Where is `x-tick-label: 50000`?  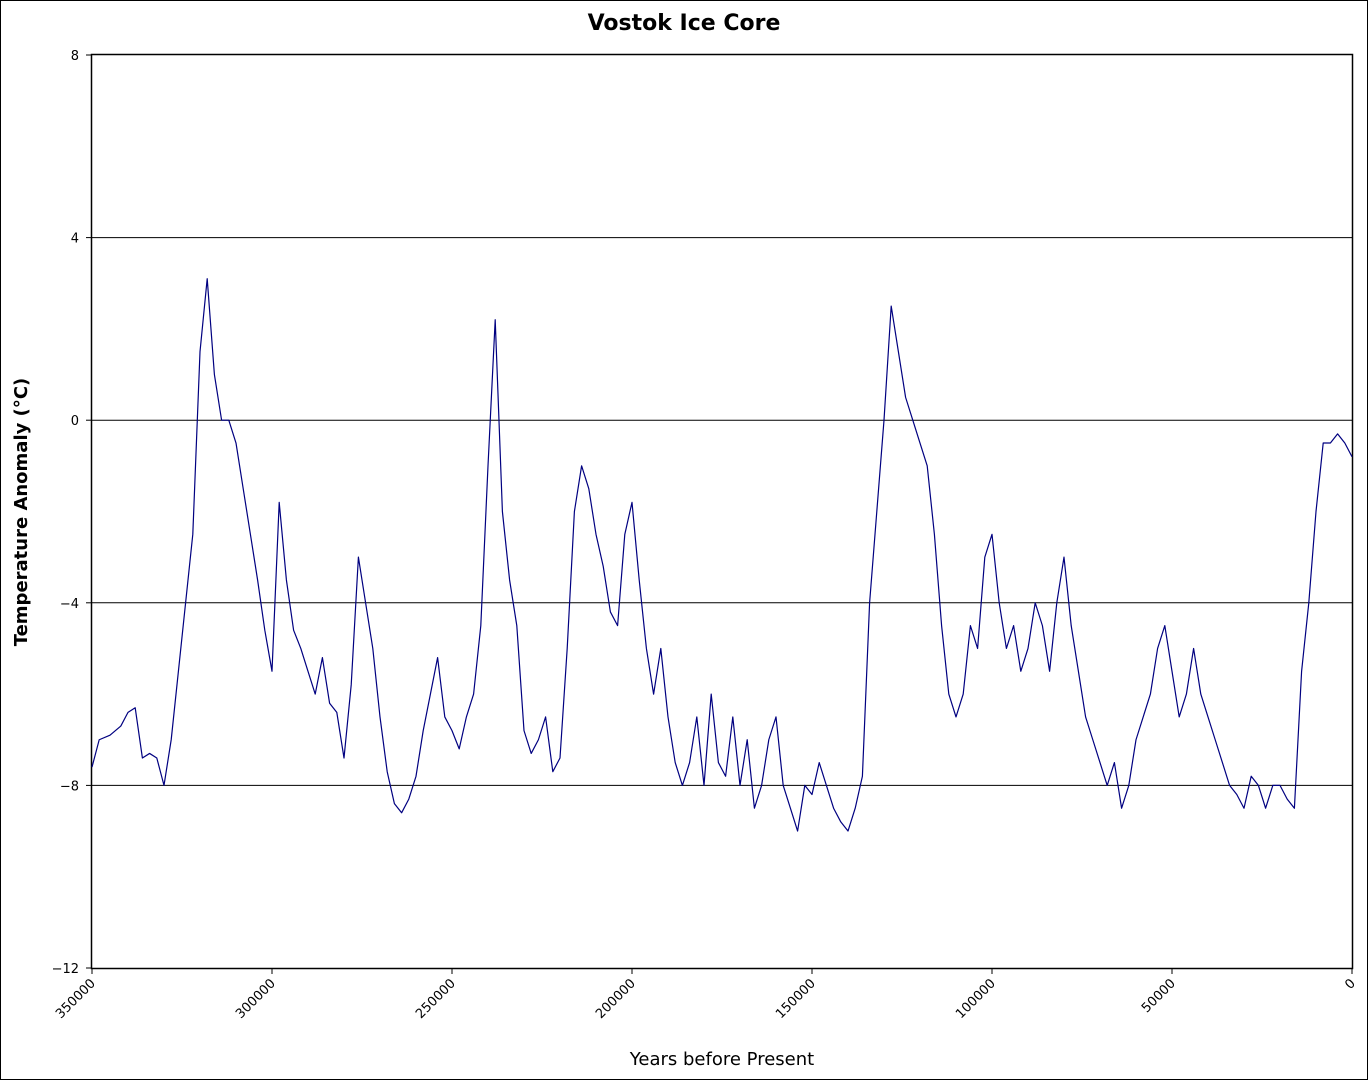 x-tick-label: 50000 is located at coordinates (1159, 996).